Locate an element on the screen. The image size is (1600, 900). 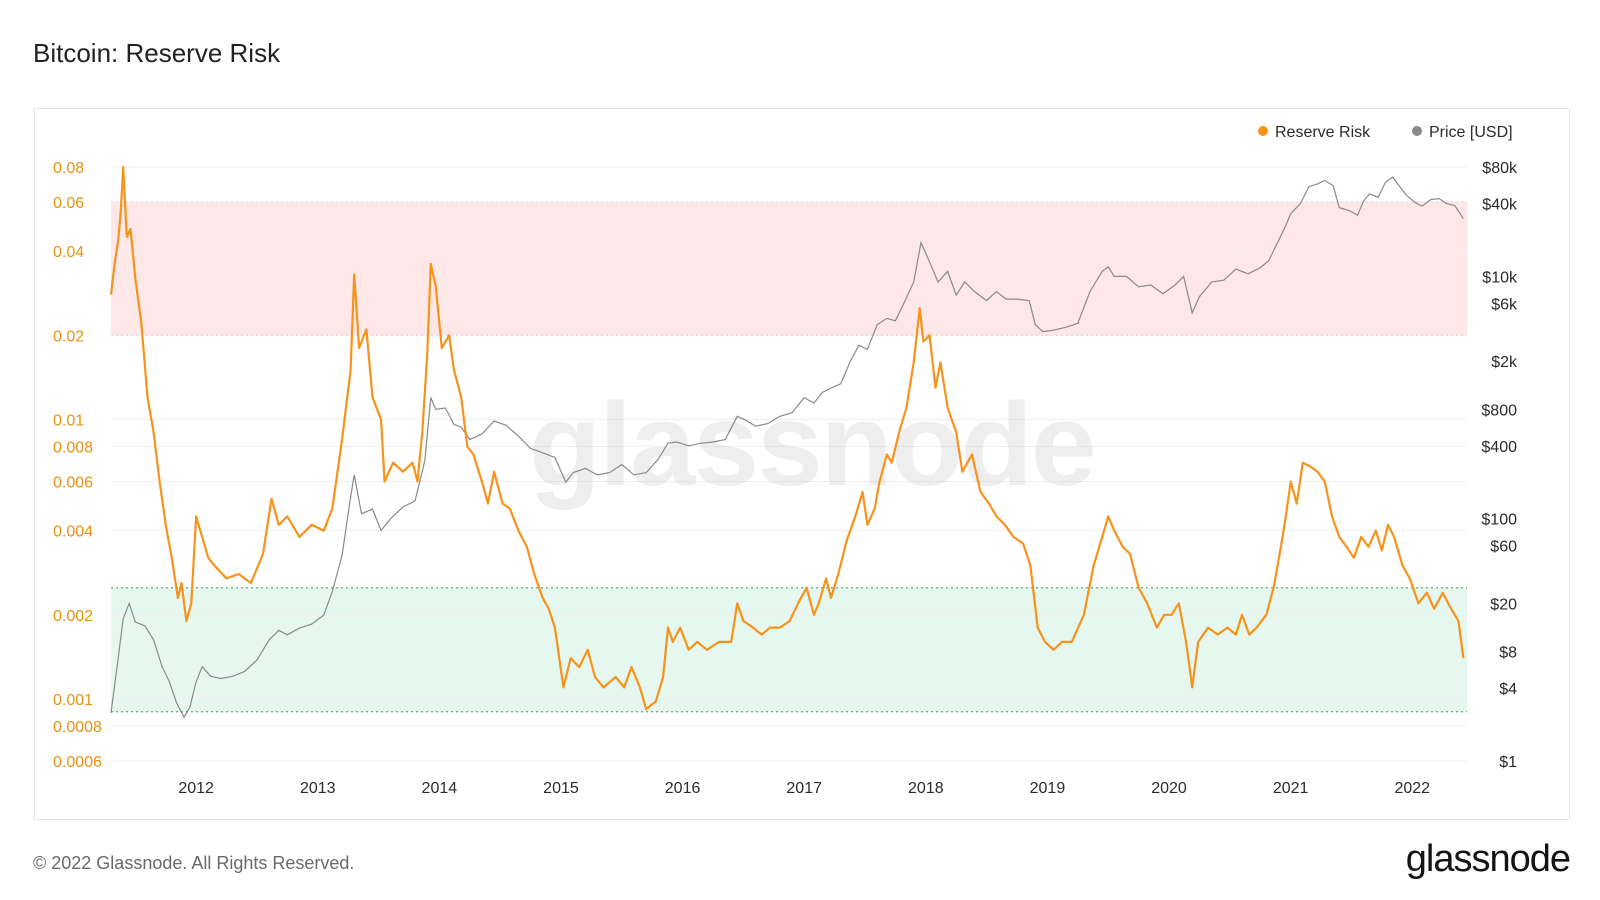
left-tick-label: 0.004 is located at coordinates (73, 532).